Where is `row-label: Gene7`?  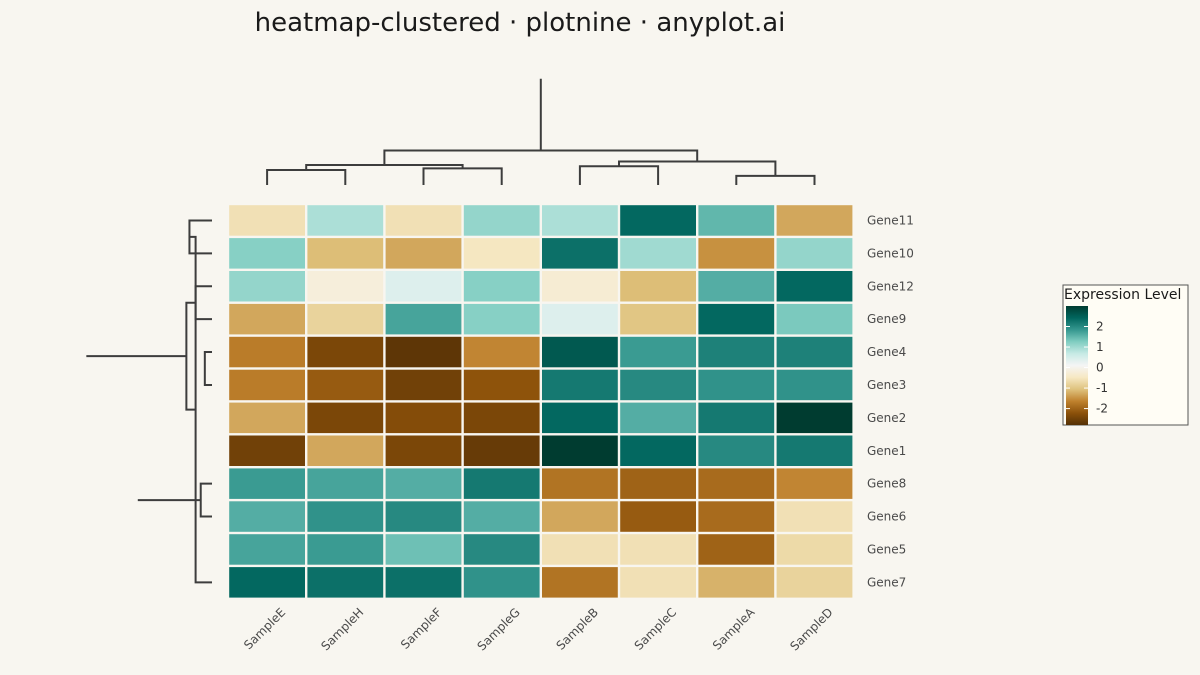 row-label: Gene7 is located at coordinates (886, 582).